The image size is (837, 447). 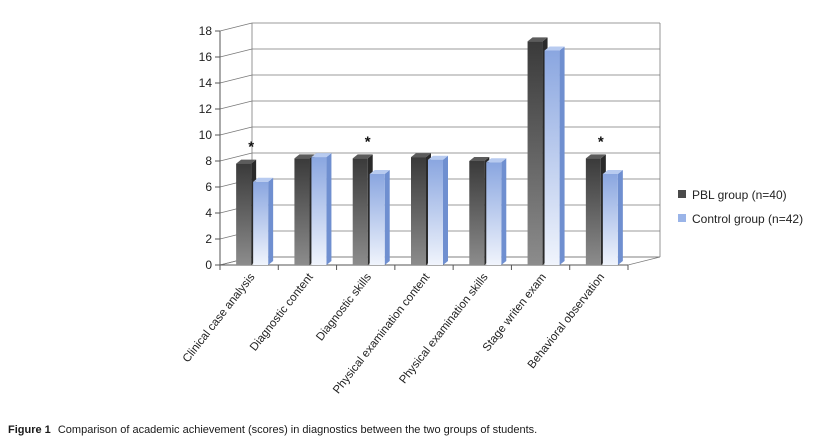 What do you see at coordinates (29, 430) in the screenshot?
I see `caption-label: Figure 1` at bounding box center [29, 430].